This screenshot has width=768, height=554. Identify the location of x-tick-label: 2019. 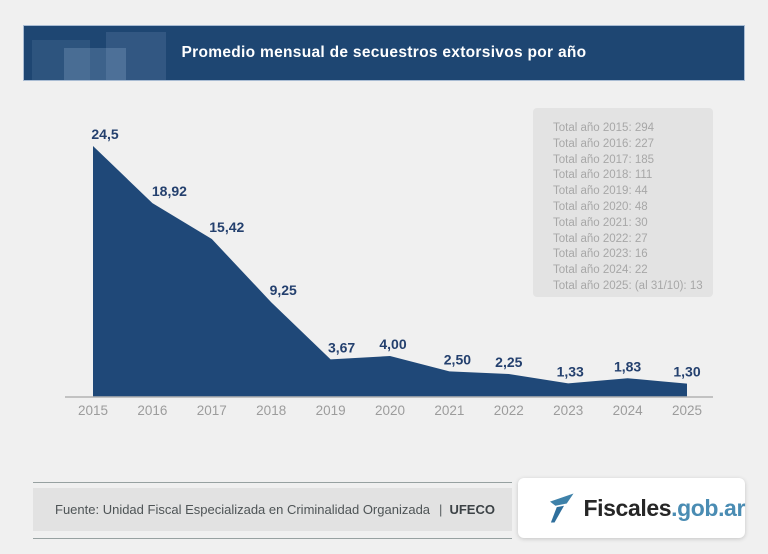
(331, 410).